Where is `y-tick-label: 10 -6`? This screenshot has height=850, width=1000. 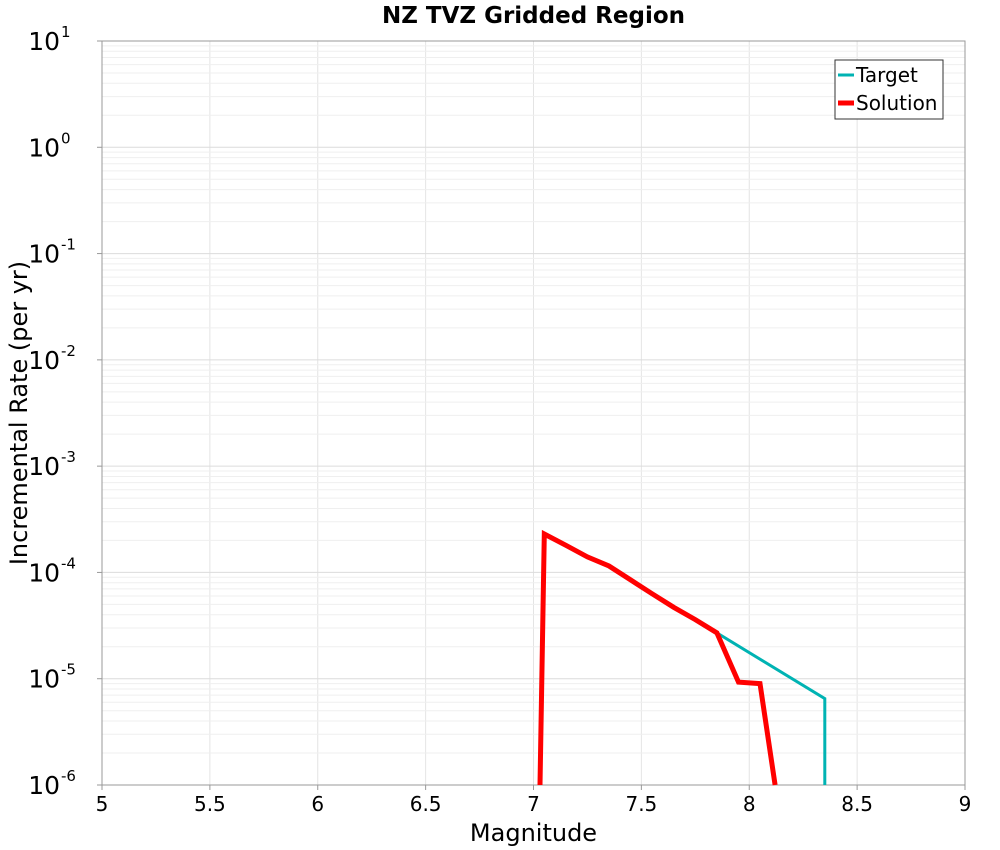 y-tick-label: 10 -6 is located at coordinates (52, 783).